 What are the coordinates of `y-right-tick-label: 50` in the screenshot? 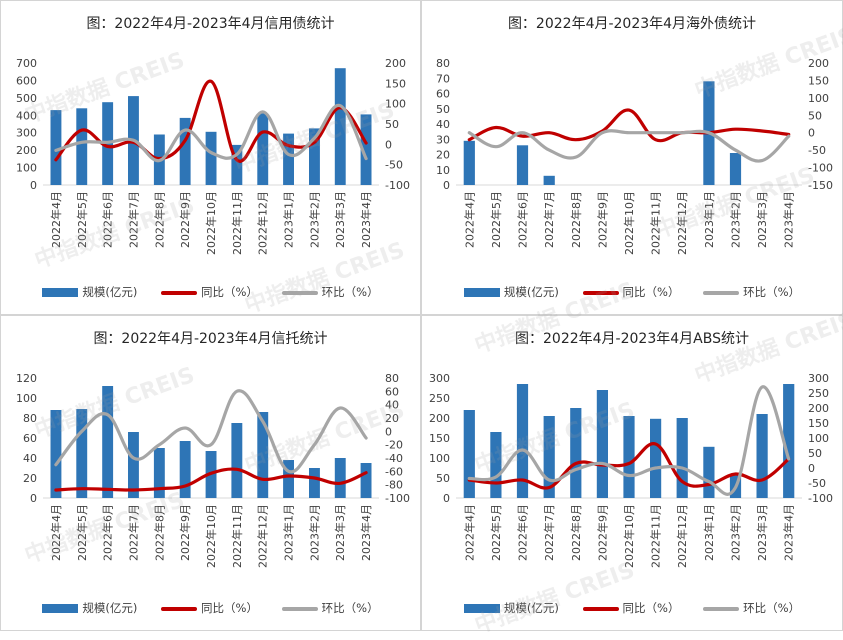 It's located at (815, 453).